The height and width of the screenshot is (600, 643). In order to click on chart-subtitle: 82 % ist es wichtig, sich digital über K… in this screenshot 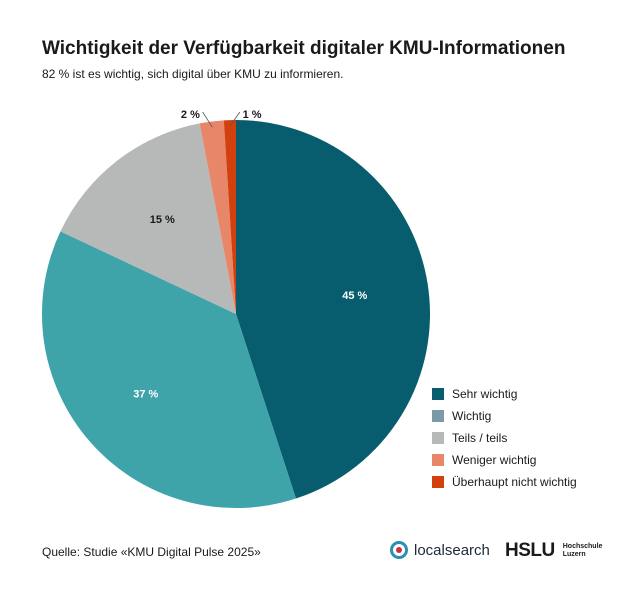, I will do `click(193, 74)`.